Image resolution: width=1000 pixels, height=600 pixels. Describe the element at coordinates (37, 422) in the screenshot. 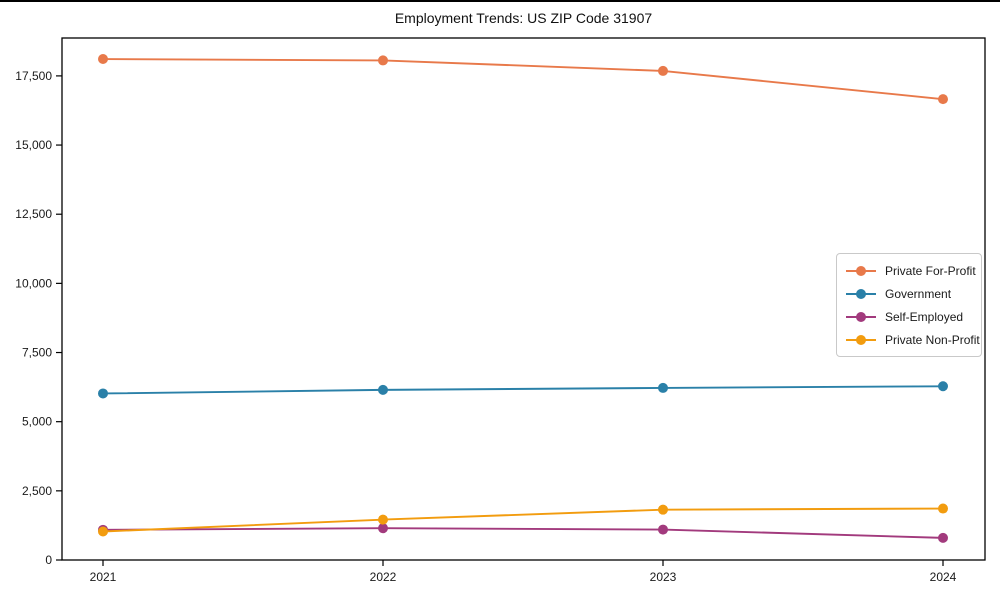

I see `y-axis-tick-label: 5,000` at that location.